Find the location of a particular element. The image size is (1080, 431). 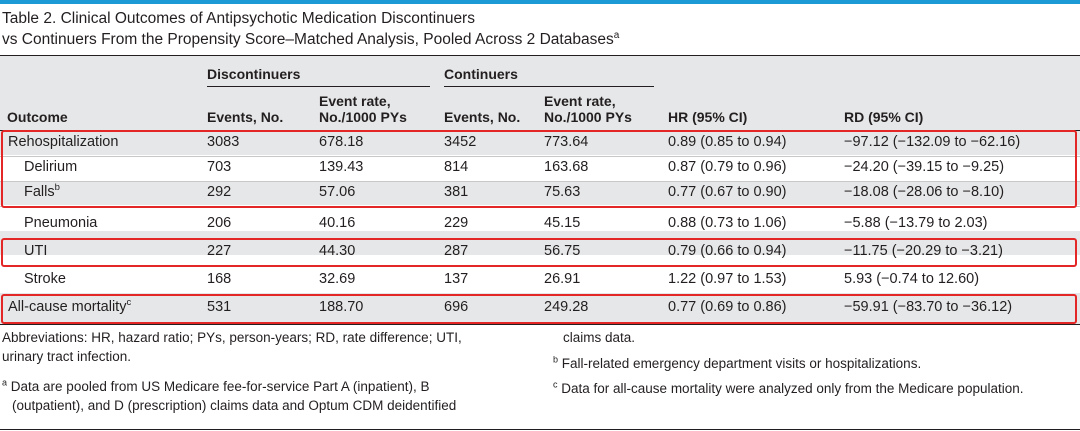

table-bottom-rule is located at coordinates (540, 324).